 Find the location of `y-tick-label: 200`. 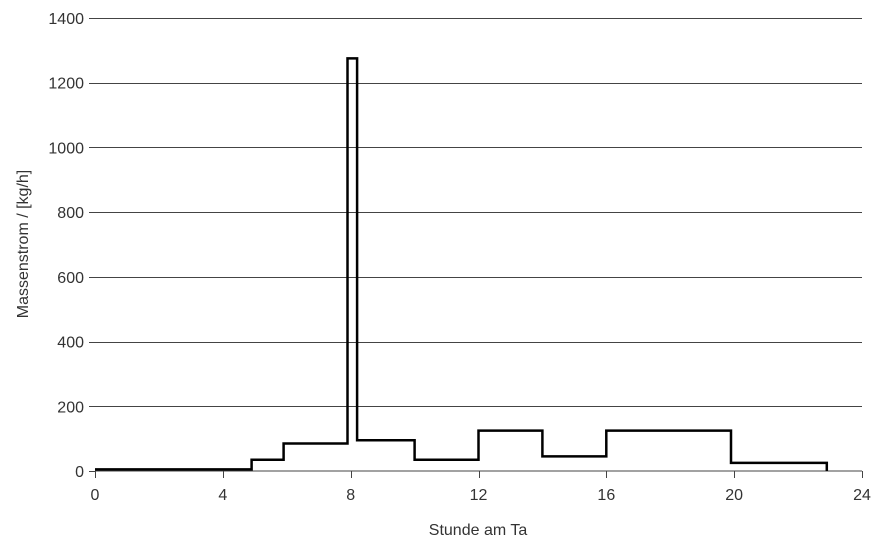

y-tick-label: 200 is located at coordinates (70, 407).